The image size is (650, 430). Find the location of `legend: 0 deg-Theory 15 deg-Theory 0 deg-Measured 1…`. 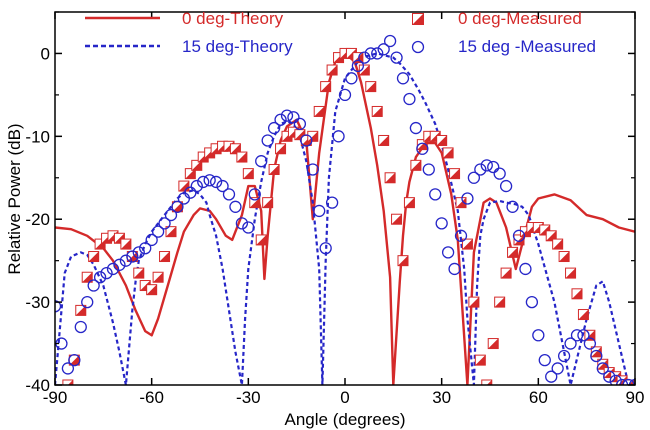

legend: 0 deg-Theory 15 deg-Theory 0 deg-Measured 1… is located at coordinates (340, 32).